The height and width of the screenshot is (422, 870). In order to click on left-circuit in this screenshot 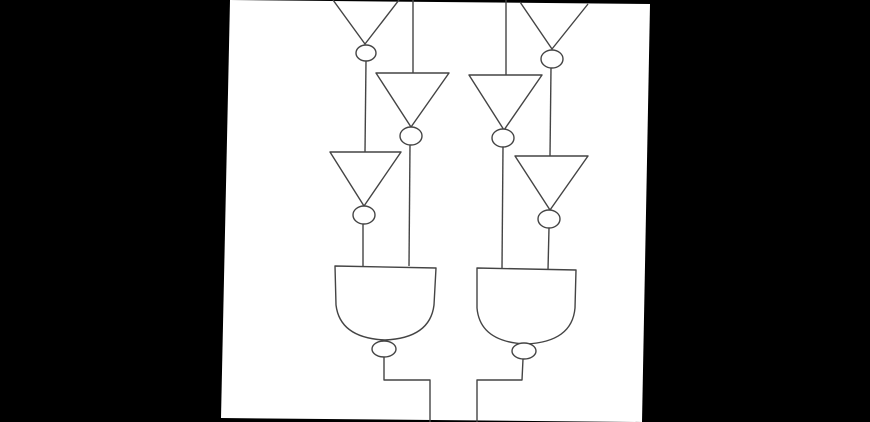, I will do `click(389, 211)`.